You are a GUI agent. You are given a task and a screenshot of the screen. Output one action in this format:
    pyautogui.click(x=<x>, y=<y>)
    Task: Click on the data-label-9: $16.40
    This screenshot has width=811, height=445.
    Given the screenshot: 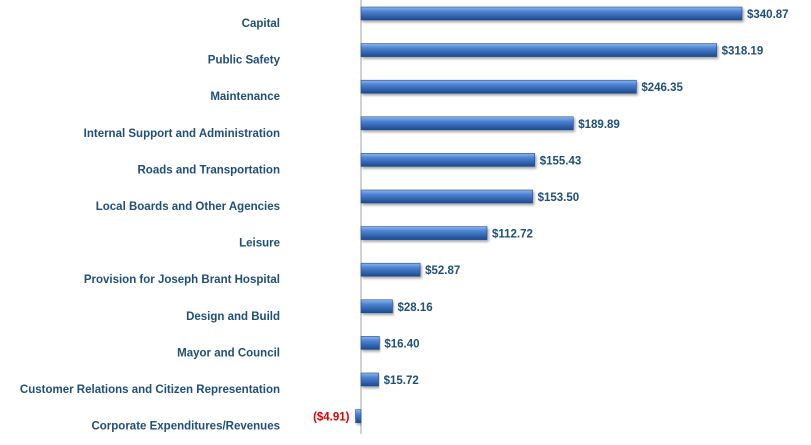 What is the action you would take?
    pyautogui.click(x=401, y=344)
    